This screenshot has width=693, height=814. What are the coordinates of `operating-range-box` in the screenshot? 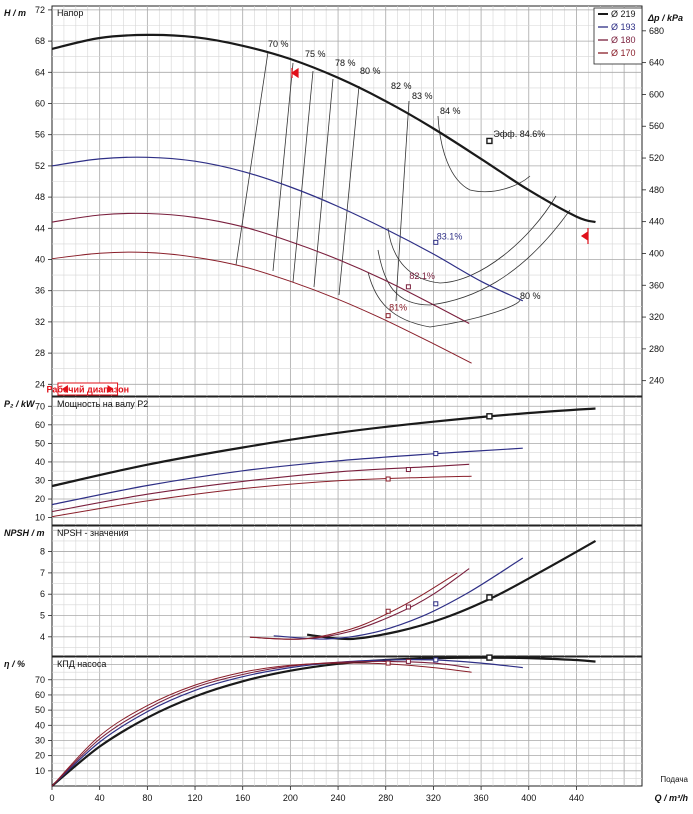 It's located at (88, 389).